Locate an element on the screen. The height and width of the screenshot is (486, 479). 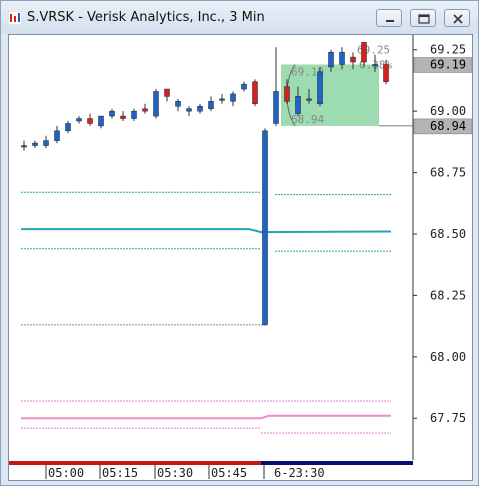
restore-button is located at coordinates (423, 18).